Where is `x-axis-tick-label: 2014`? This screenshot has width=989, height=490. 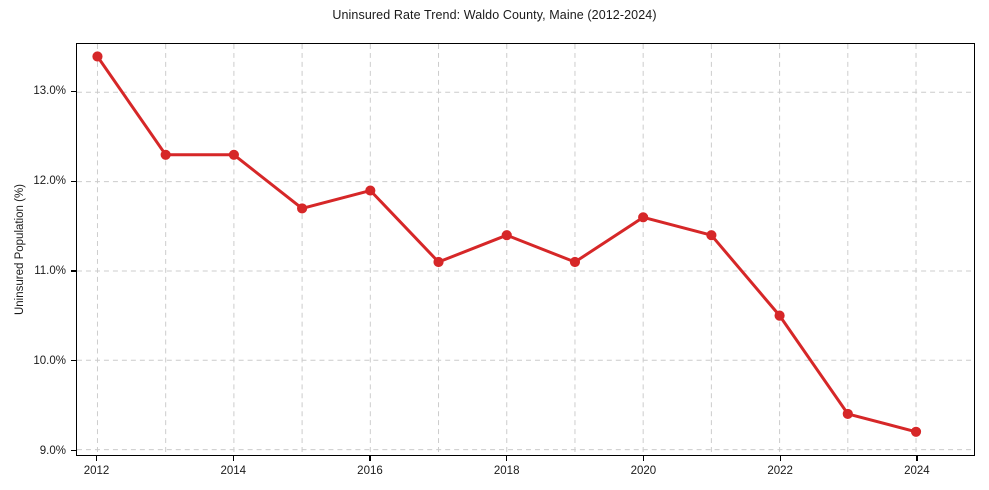
x-axis-tick-label: 2014 is located at coordinates (233, 471).